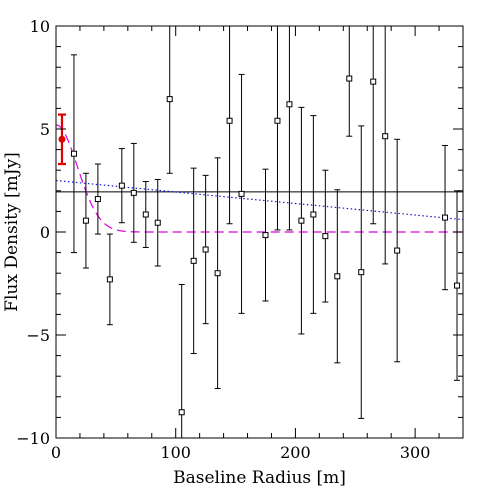  Describe the element at coordinates (259, 478) in the screenshot. I see `x-axis-label: Baseline Radius [m]` at that location.